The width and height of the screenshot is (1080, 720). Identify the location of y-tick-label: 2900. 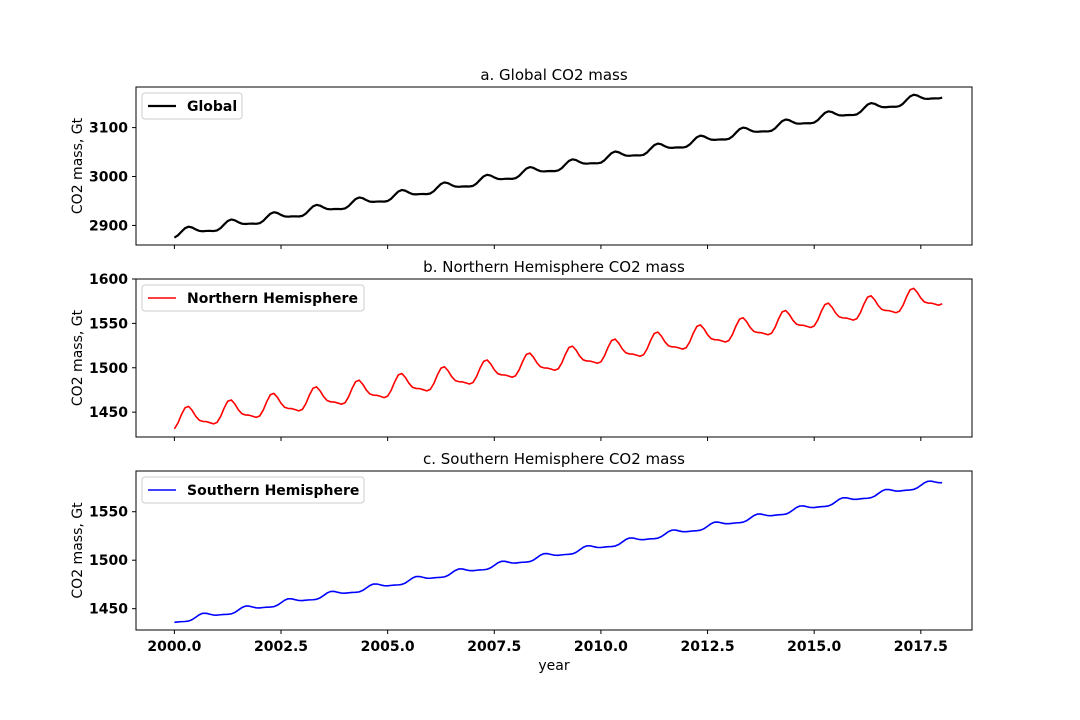
(108, 226).